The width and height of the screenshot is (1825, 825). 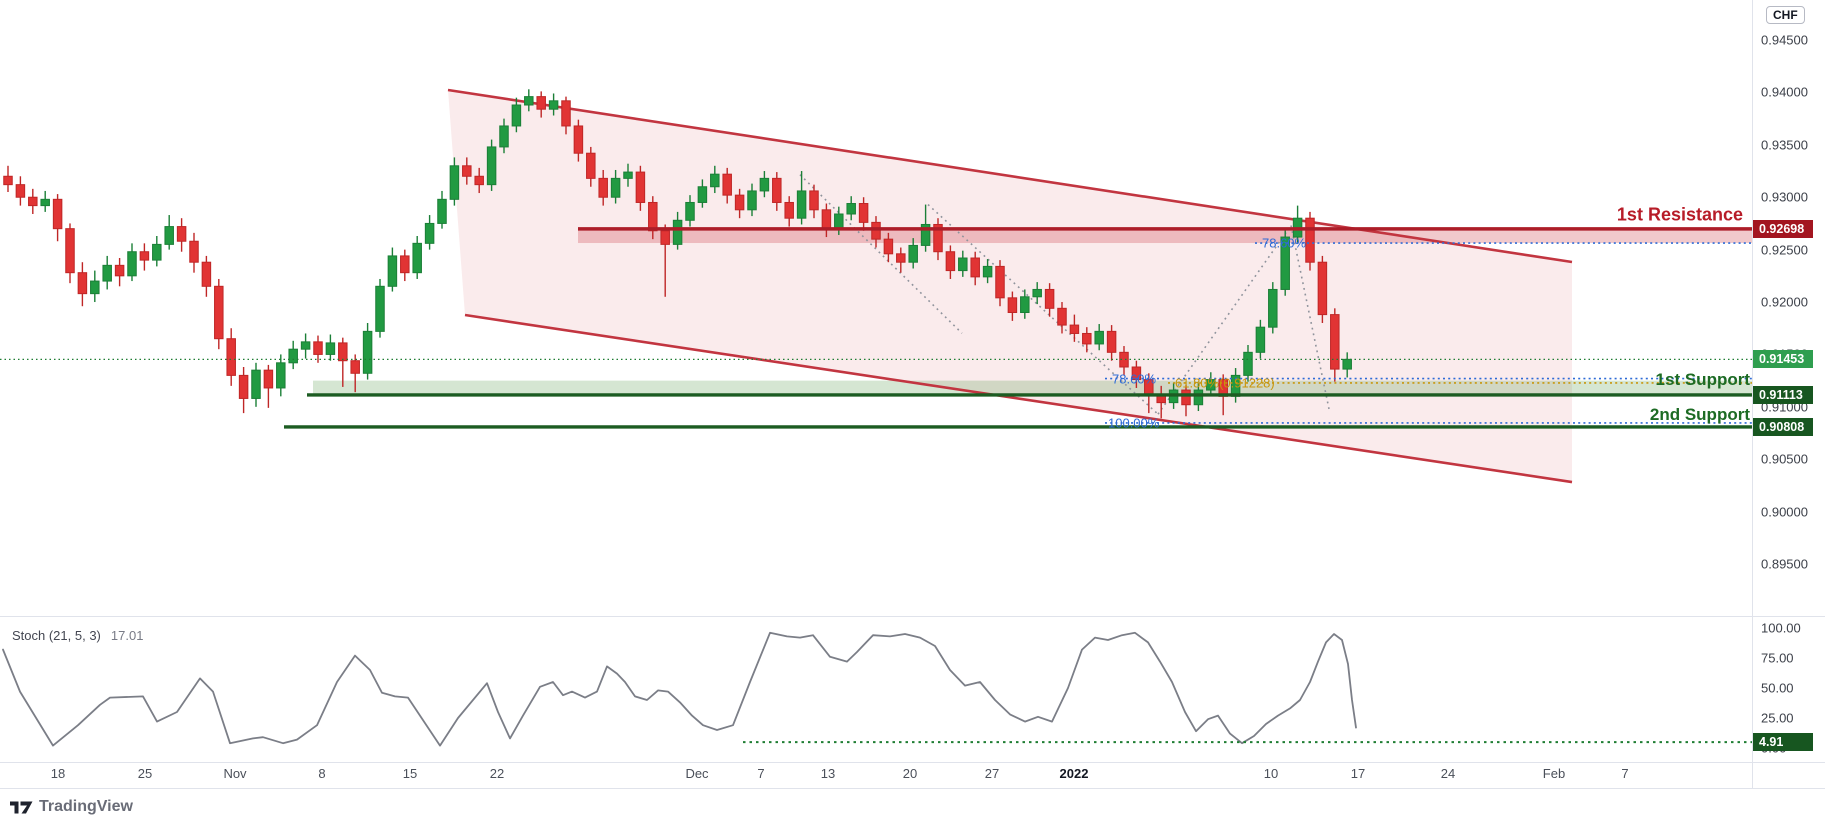 I want to click on stochastic-line, so click(x=679, y=689).